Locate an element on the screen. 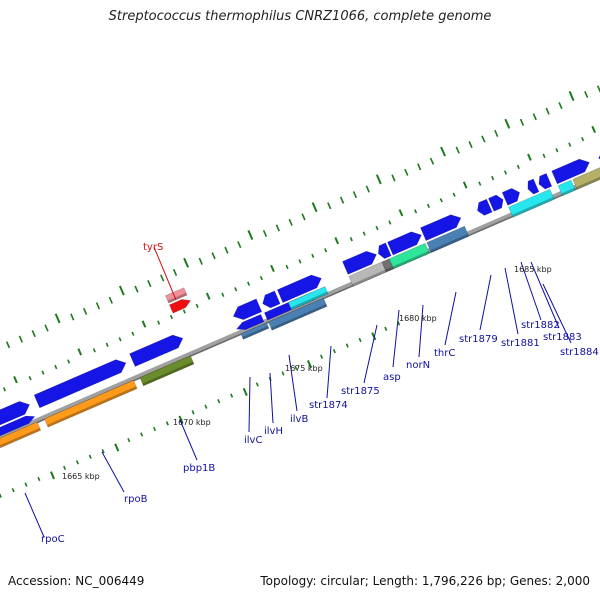 This screenshot has height=600, width=600. gene-rpoC-forward is located at coordinates (15, 418).